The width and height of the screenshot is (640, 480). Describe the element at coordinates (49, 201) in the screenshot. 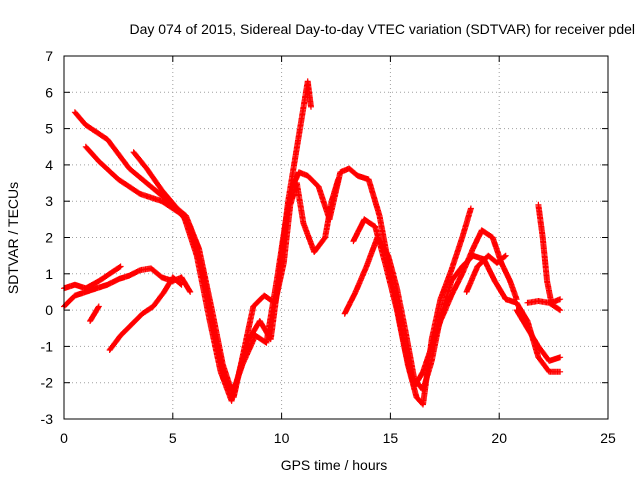

I see `y-tick-label: 3` at that location.